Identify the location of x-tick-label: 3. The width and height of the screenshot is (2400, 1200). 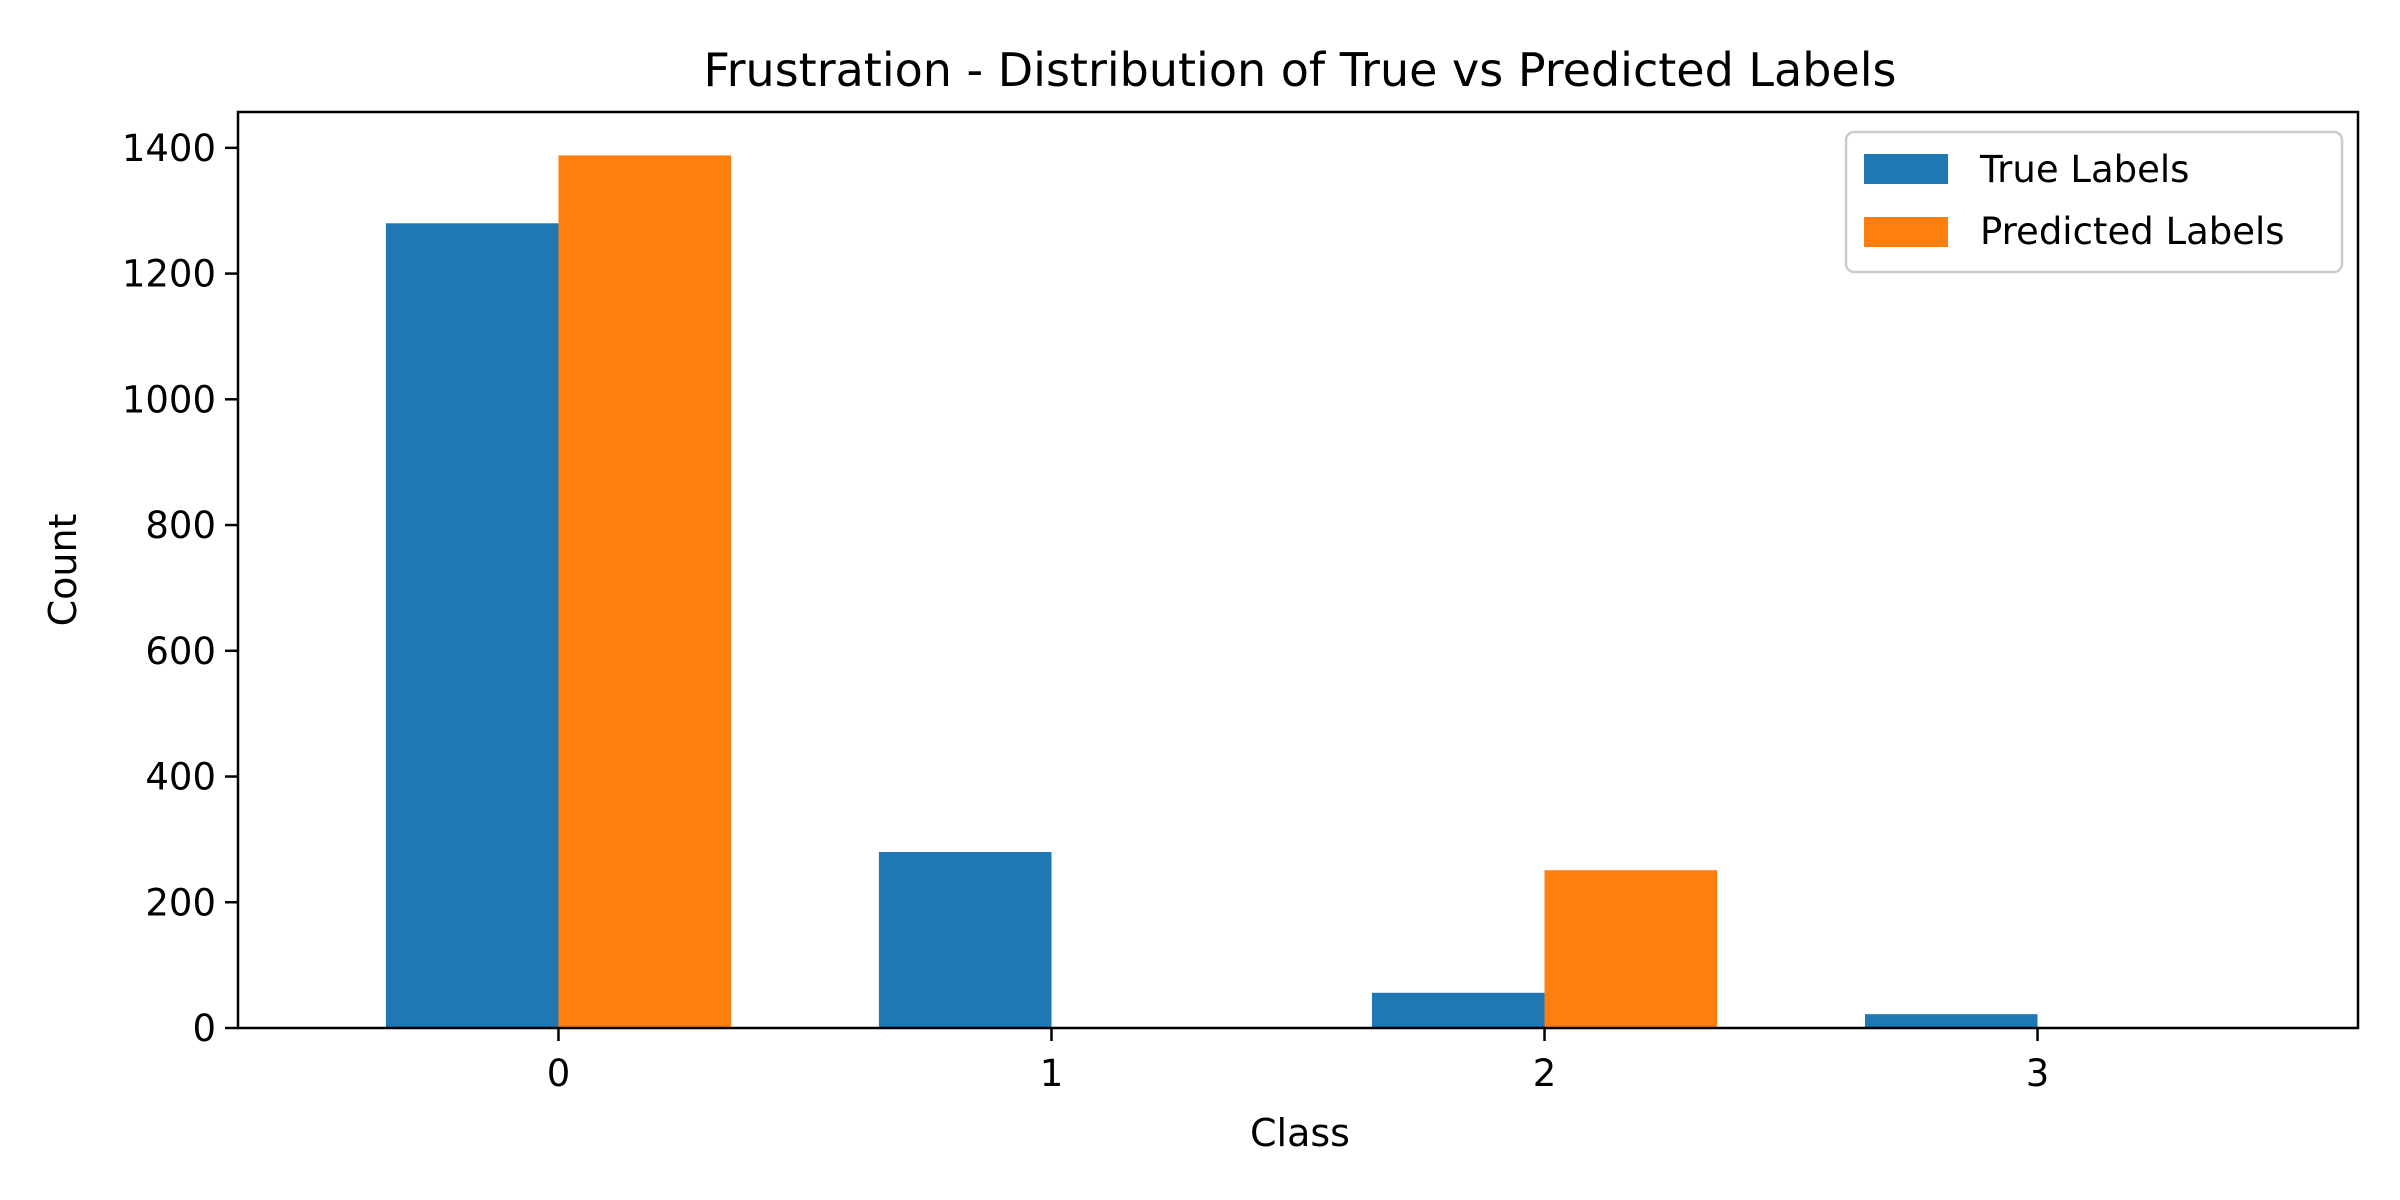
(2038, 1073).